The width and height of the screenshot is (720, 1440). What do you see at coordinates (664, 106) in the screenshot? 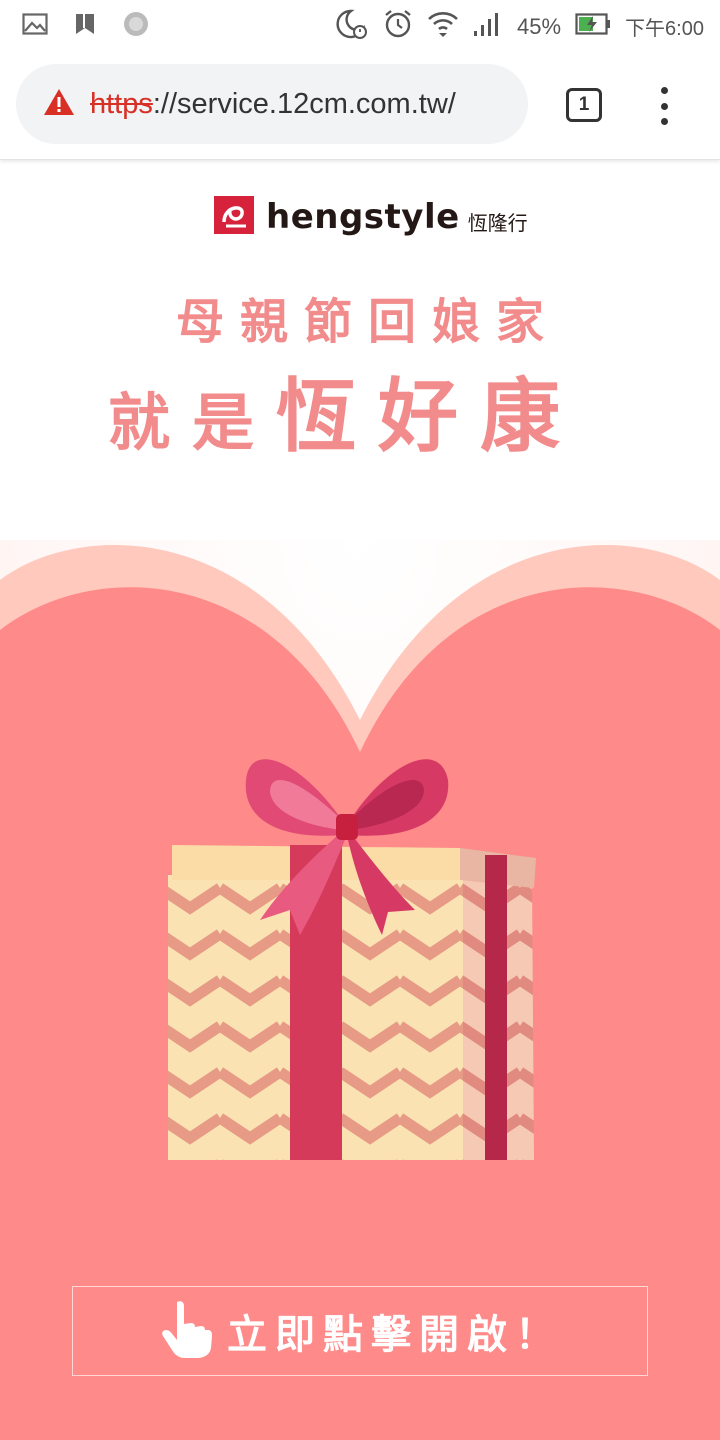
I see `more-vert-icon` at bounding box center [664, 106].